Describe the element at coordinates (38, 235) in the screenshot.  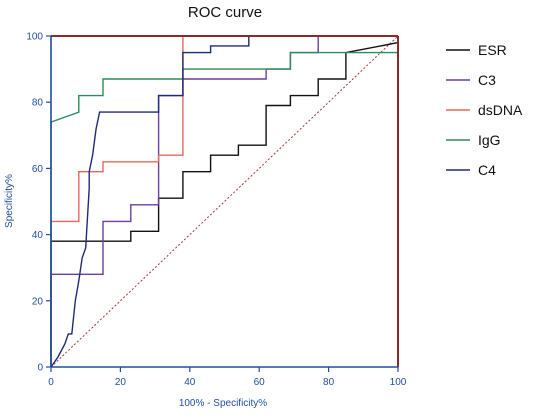
I see `y-tick-label-40: 40` at that location.